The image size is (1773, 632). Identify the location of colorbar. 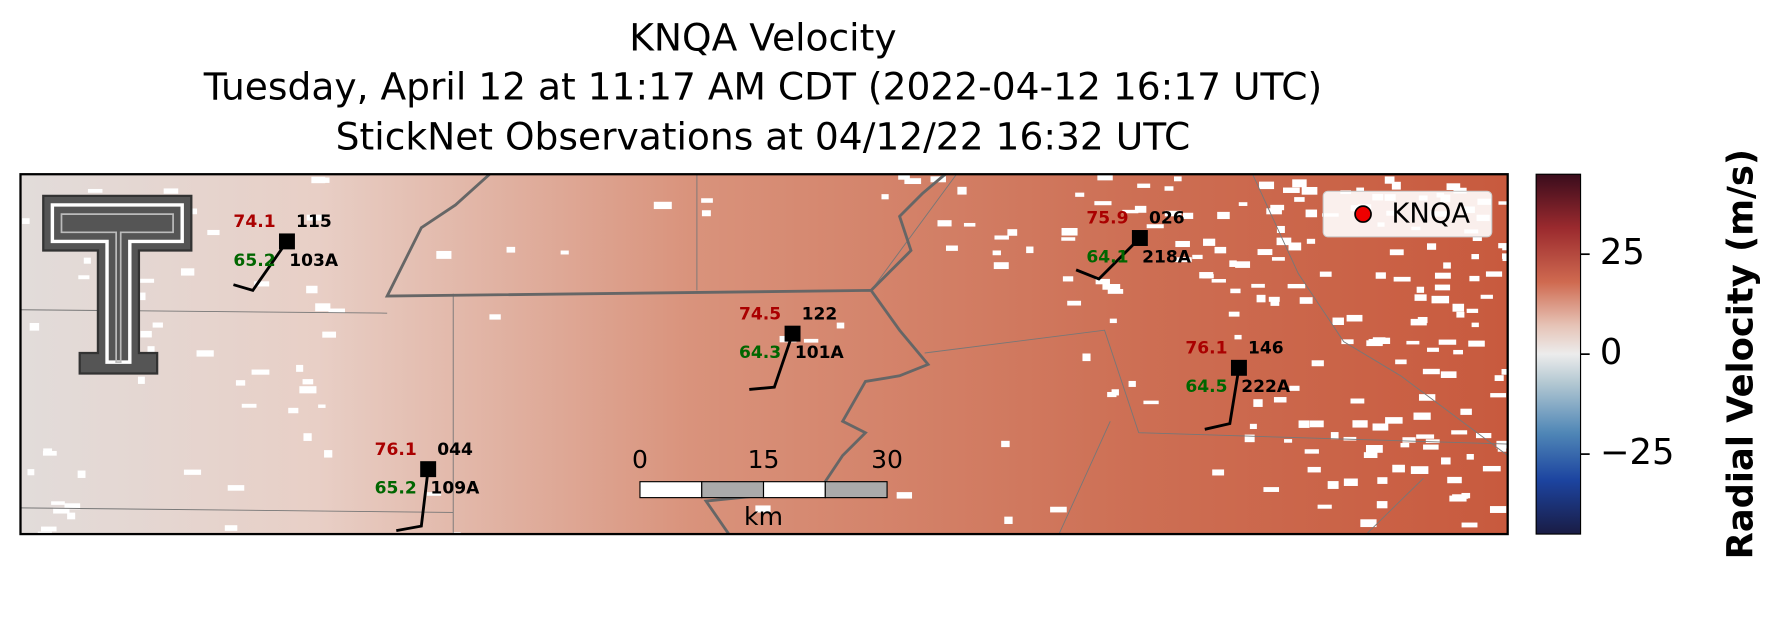
(1558, 354).